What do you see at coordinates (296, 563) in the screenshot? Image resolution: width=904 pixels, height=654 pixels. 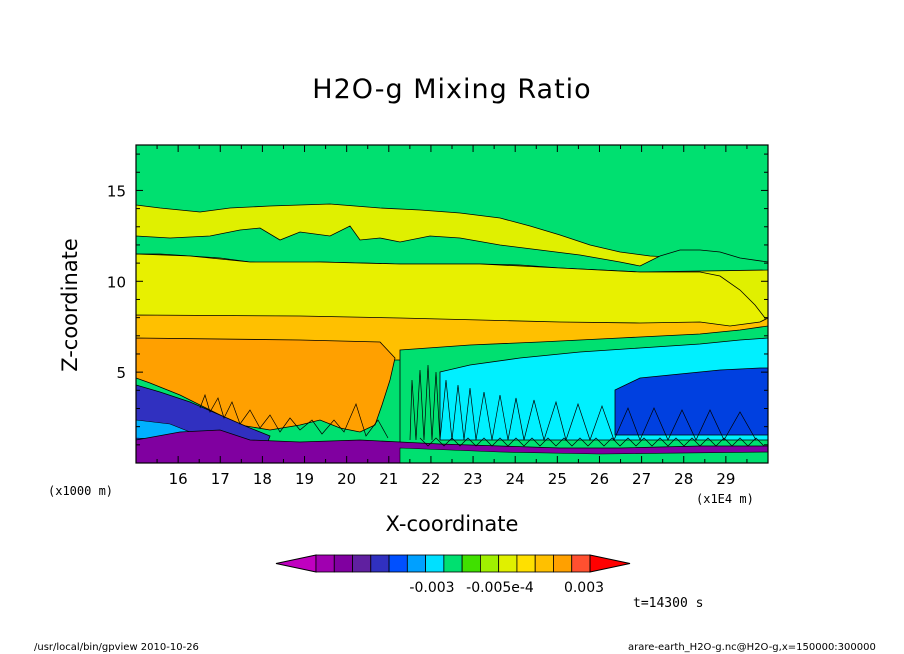 I see `colorbar-min-arrow` at bounding box center [296, 563].